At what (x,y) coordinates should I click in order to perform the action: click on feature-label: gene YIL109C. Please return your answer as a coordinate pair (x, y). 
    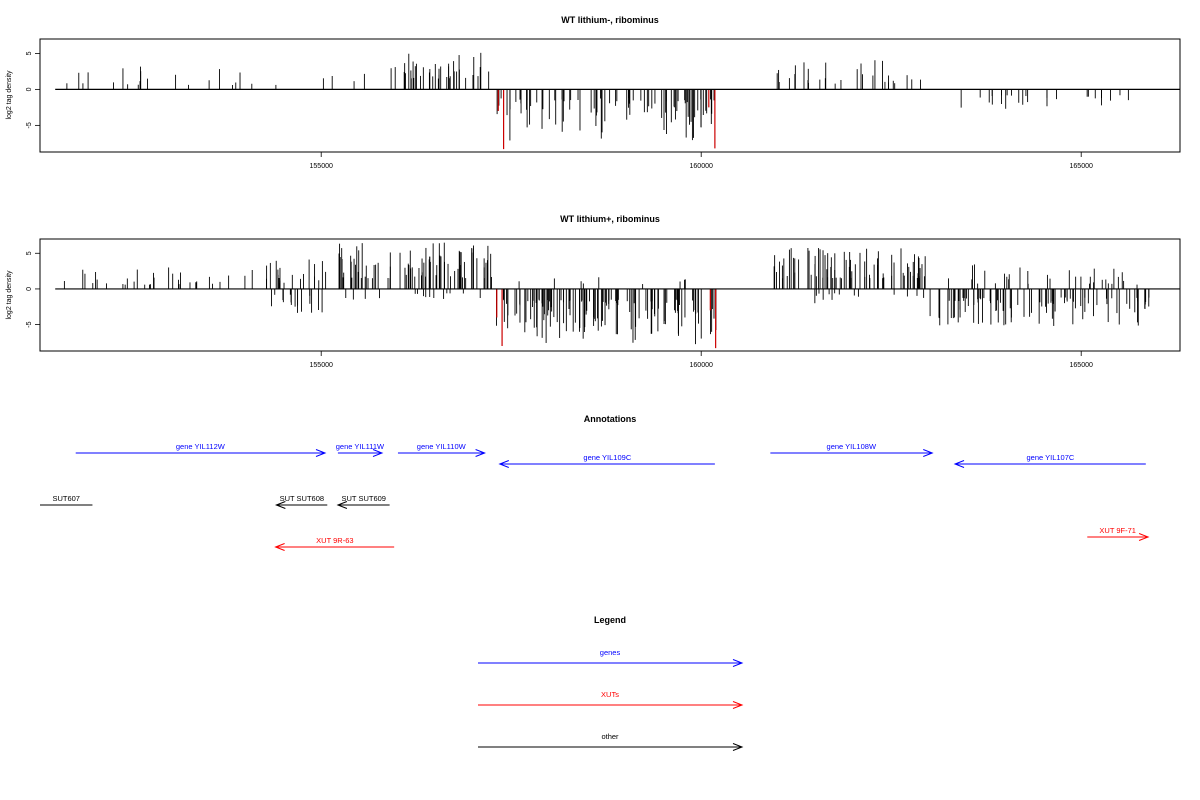
    Looking at the image, I should click on (607, 457).